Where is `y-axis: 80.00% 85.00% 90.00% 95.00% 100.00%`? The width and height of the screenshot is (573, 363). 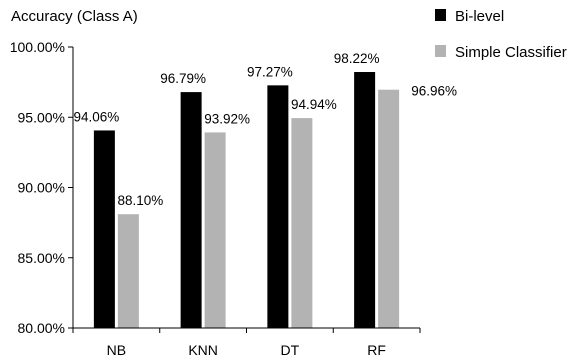 y-axis: 80.00% 85.00% 90.00% 95.00% 100.00% is located at coordinates (42, 187).